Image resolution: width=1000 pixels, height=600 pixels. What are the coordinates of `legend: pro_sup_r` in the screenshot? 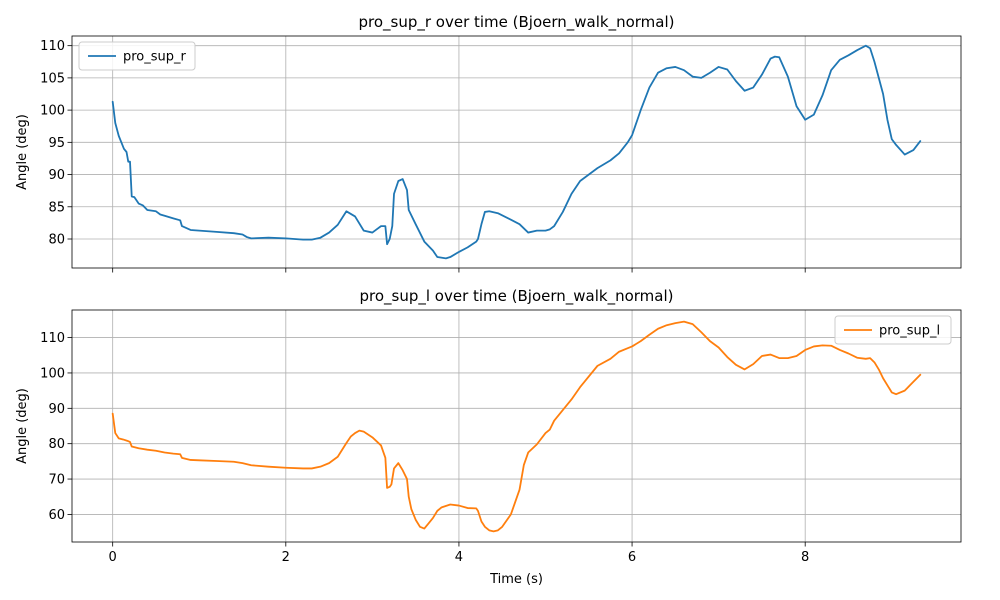 It's located at (137, 56).